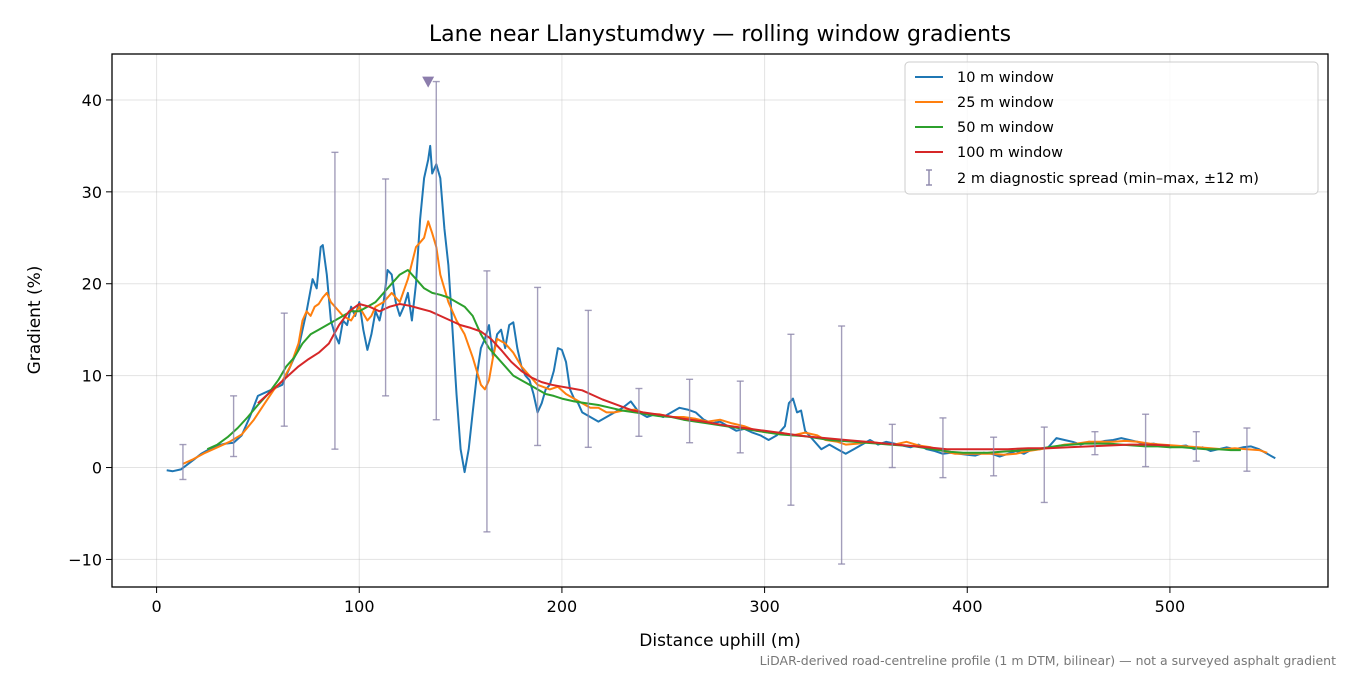 The height and width of the screenshot is (675, 1350). I want to click on y-tick-label: −10, so click(85, 559).